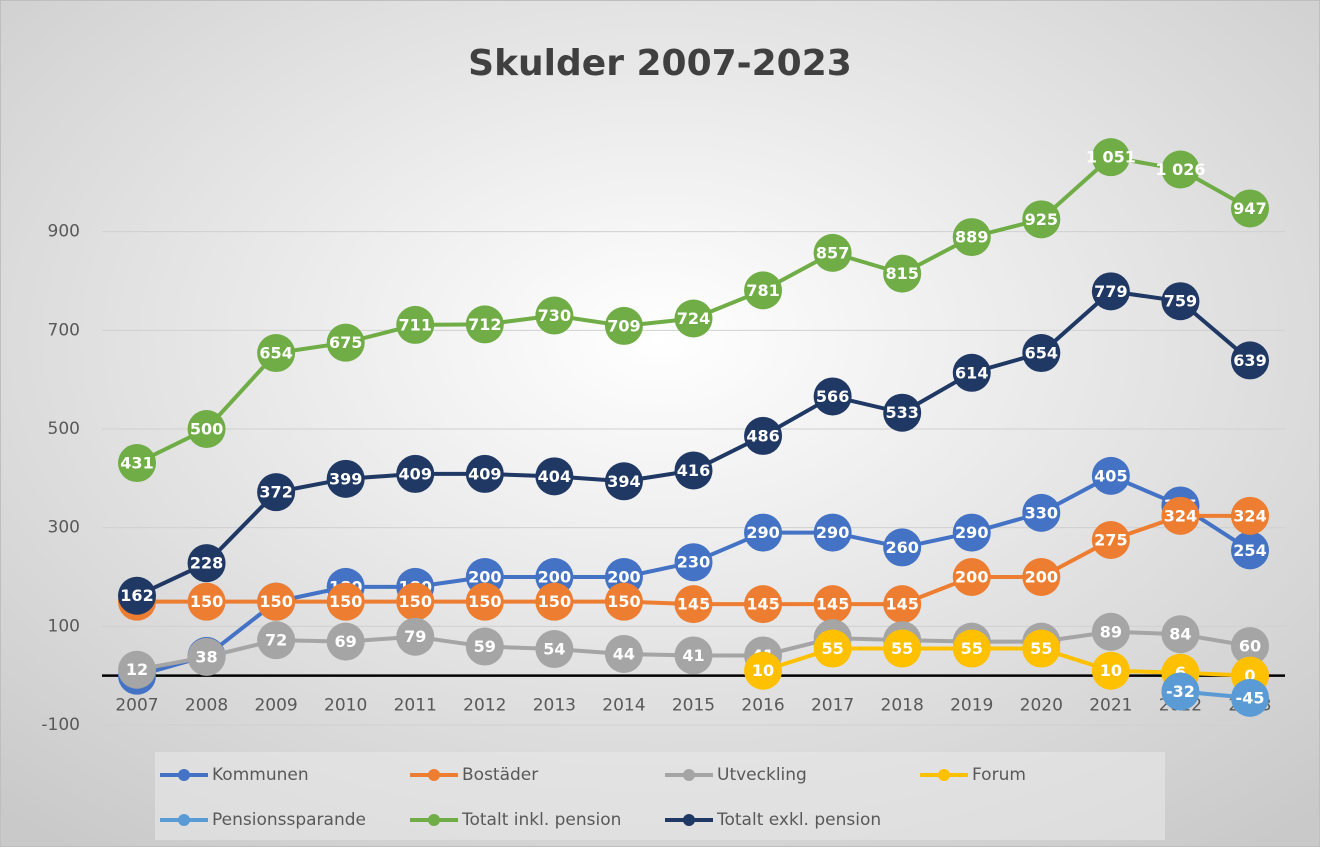  I want to click on x-tick-label: 2010, so click(345, 706).